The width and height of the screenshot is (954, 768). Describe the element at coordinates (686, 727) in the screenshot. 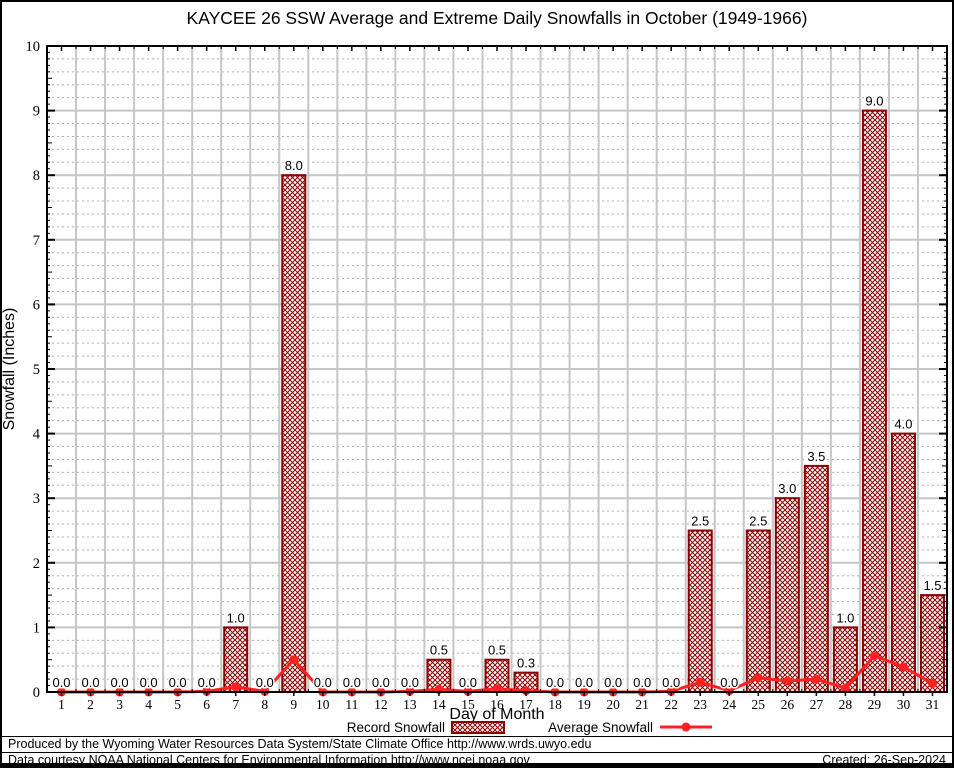

I see `average-snowfall-marker-sample` at that location.